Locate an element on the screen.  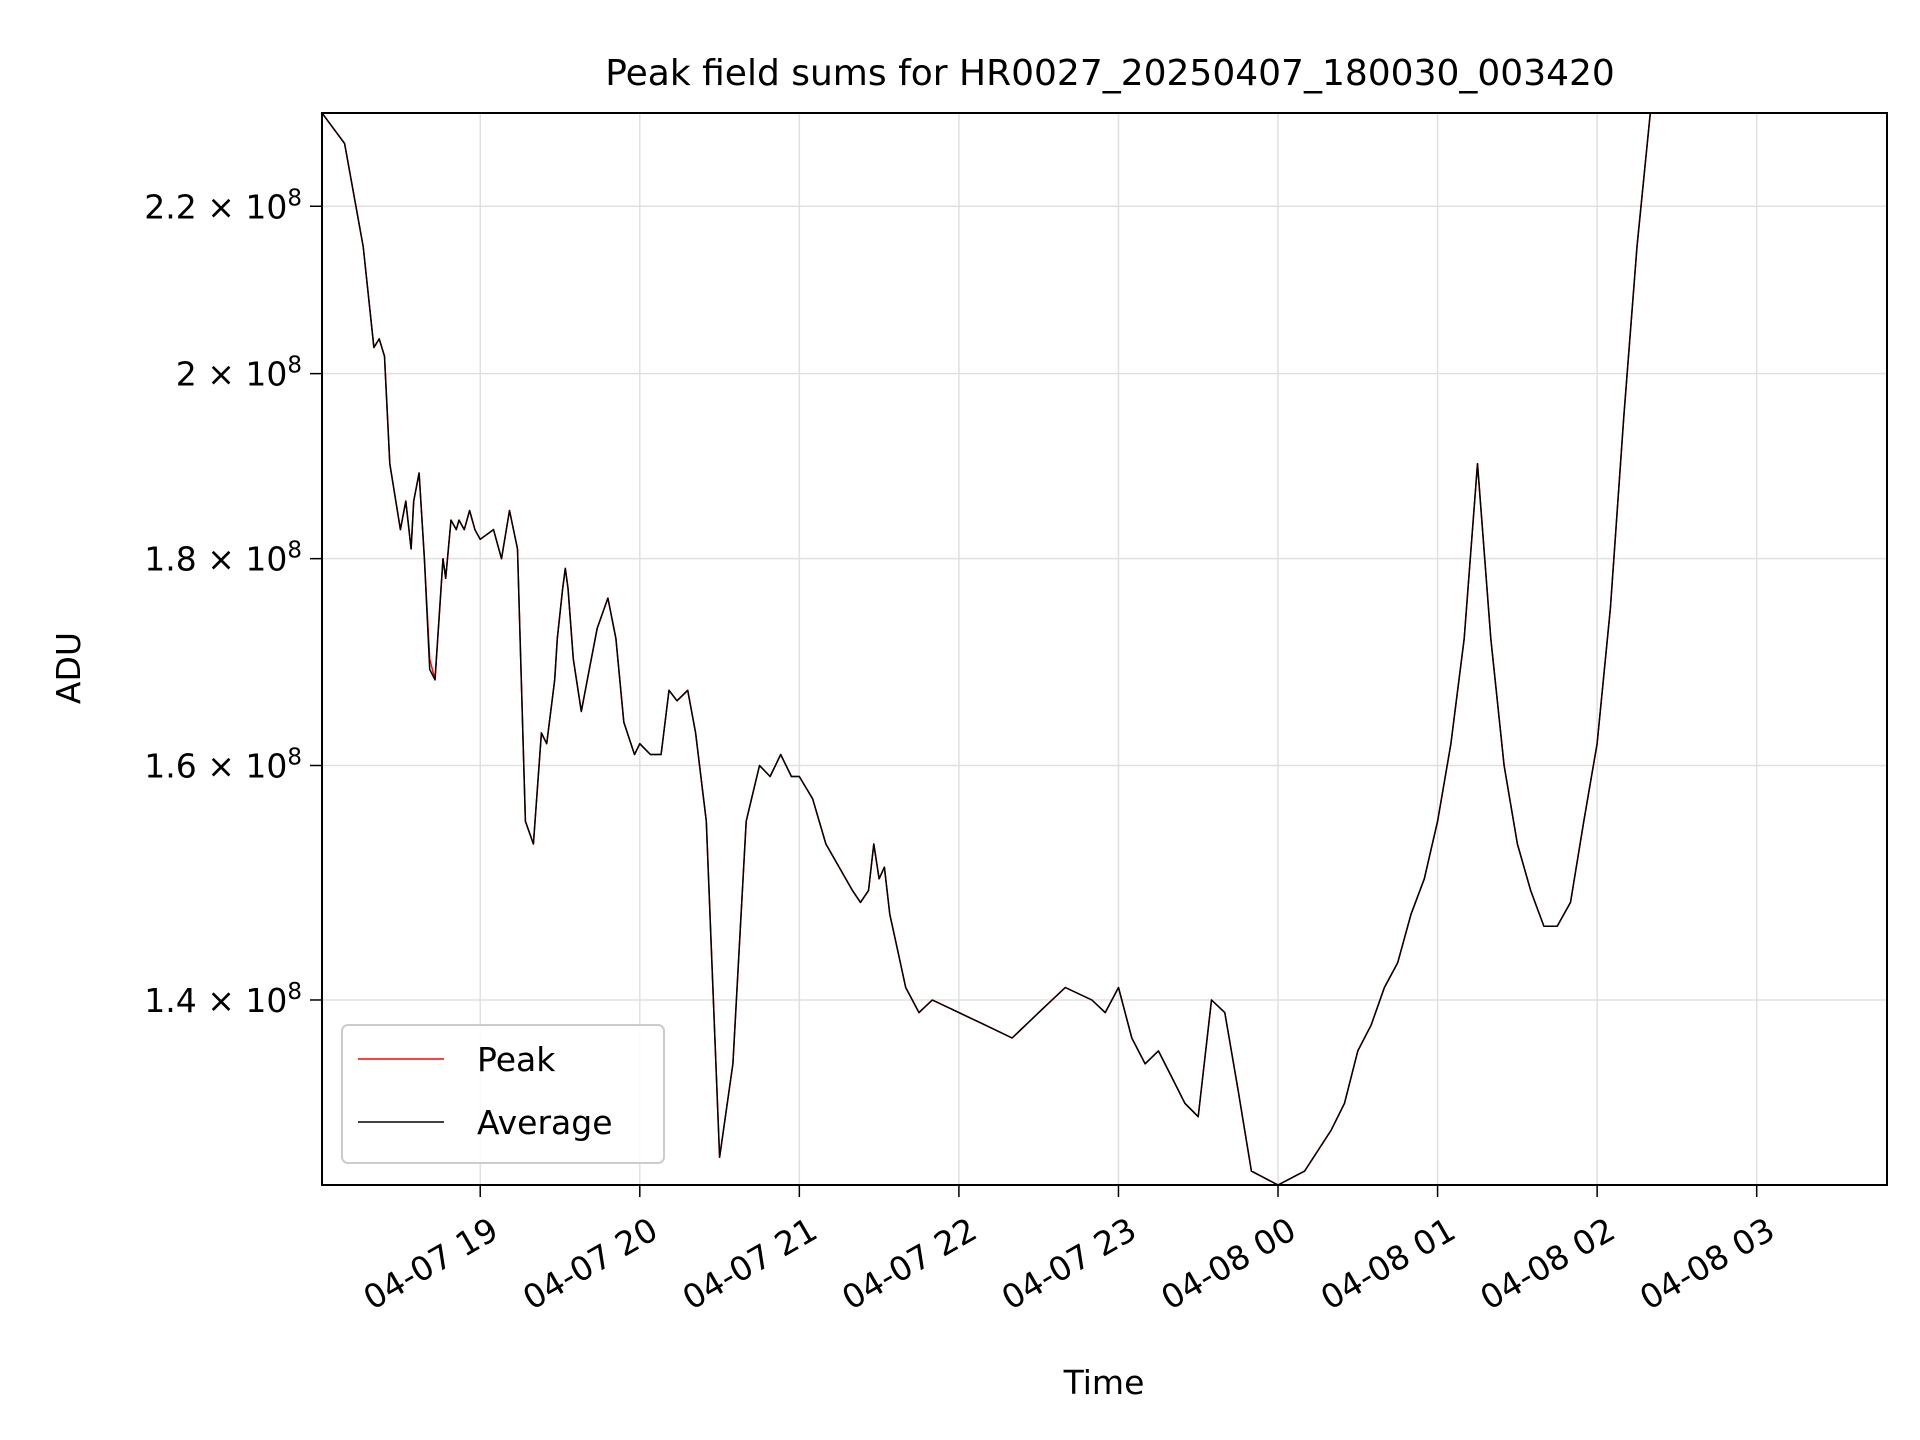
legend-peak-label: Peak is located at coordinates (516, 1059).